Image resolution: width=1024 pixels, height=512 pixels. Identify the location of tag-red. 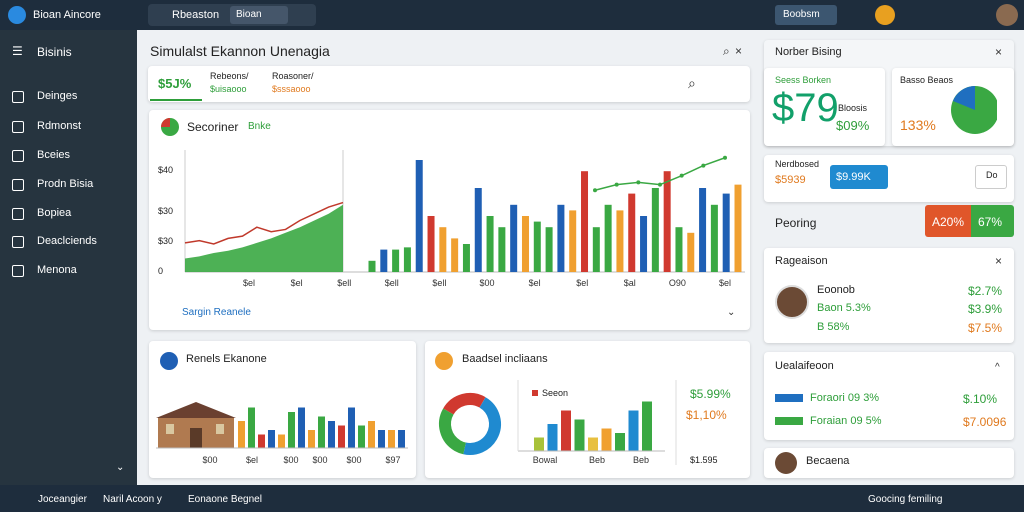
(948, 221).